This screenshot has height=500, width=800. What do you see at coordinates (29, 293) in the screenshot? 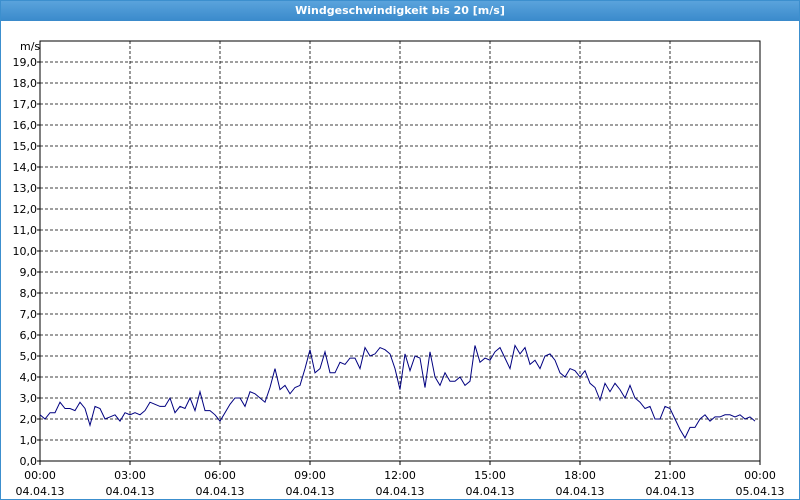
I see `y-tick-label: 8,0` at bounding box center [29, 293].